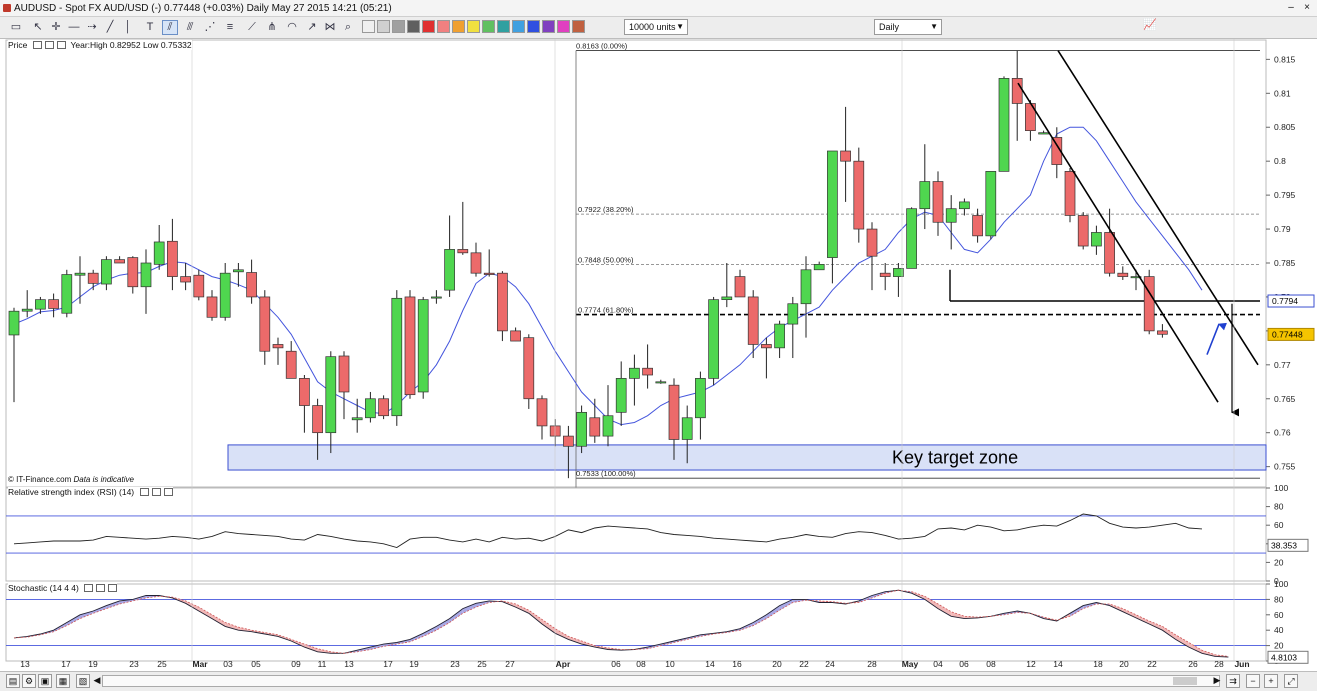  Describe the element at coordinates (190, 27) in the screenshot. I see `parallel-lines-tool-icon: ⫻` at that location.